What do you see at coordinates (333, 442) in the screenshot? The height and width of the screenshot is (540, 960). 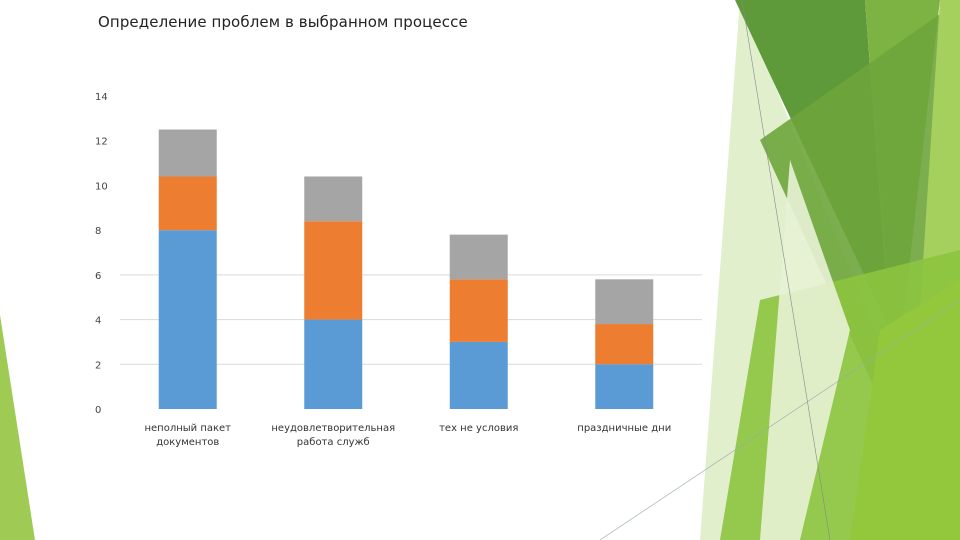 I see `x-category-label: работа служб` at bounding box center [333, 442].